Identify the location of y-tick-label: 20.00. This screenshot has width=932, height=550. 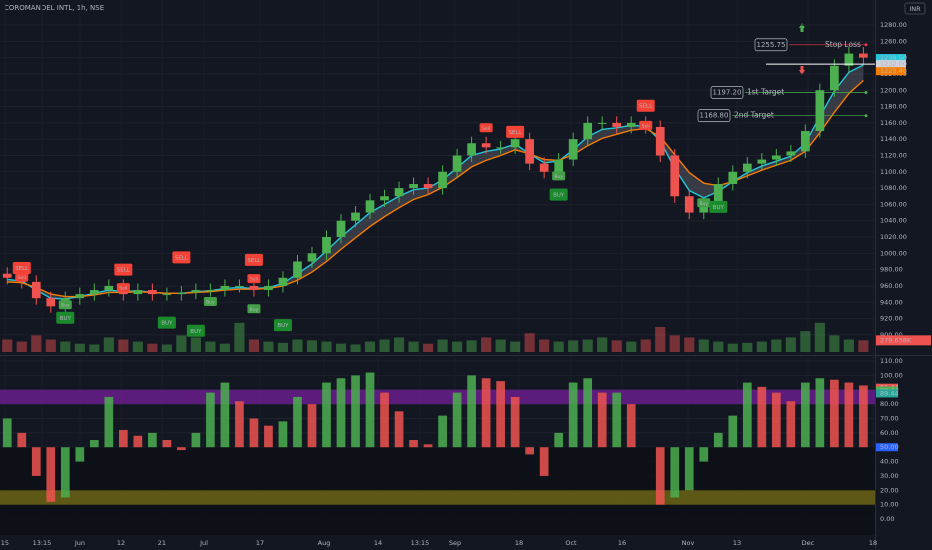
(889, 490).